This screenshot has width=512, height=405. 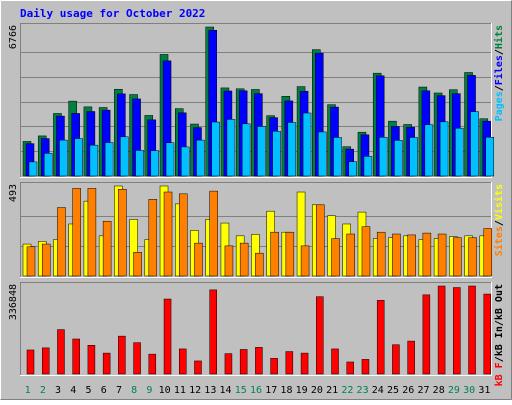 What do you see at coordinates (13, 193) in the screenshot?
I see `panel-visits-sites-ymax-label: 493` at bounding box center [13, 193].